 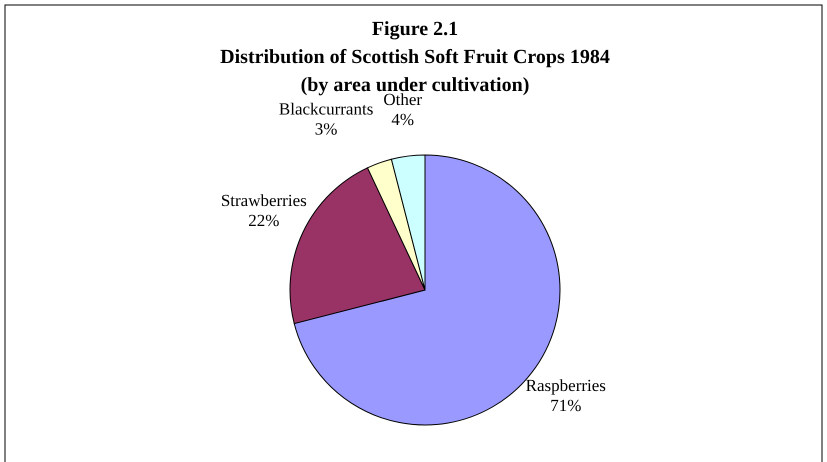 I want to click on data-label: 3%, so click(x=326, y=128).